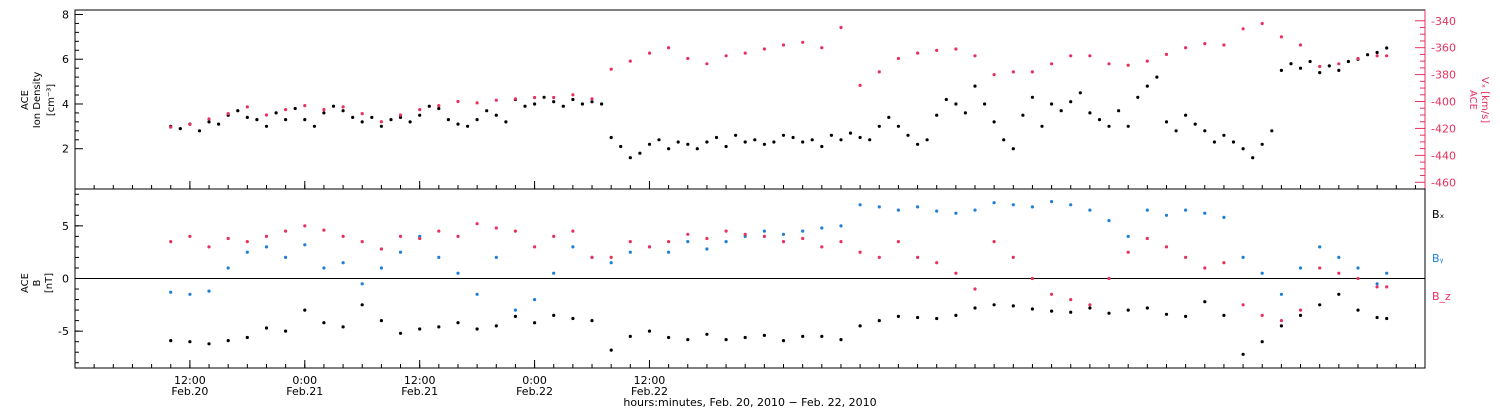 Image resolution: width=1500 pixels, height=410 pixels. What do you see at coordinates (534, 391) in the screenshot?
I see `x-tick-date-label: Feb.22` at bounding box center [534, 391].